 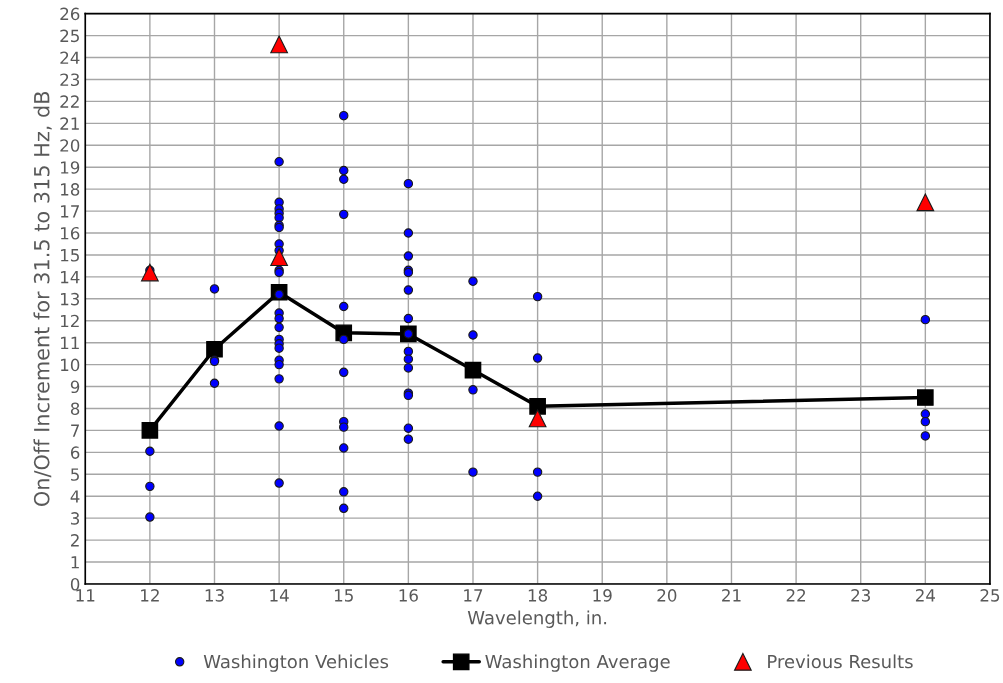 I want to click on y-tick-label: 21, so click(x=69, y=123).